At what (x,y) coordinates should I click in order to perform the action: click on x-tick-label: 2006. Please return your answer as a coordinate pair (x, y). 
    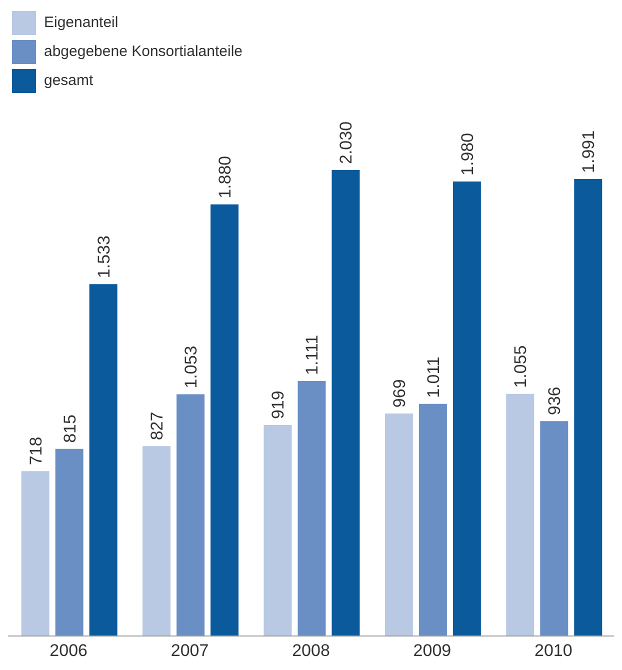
    Looking at the image, I should click on (69, 650).